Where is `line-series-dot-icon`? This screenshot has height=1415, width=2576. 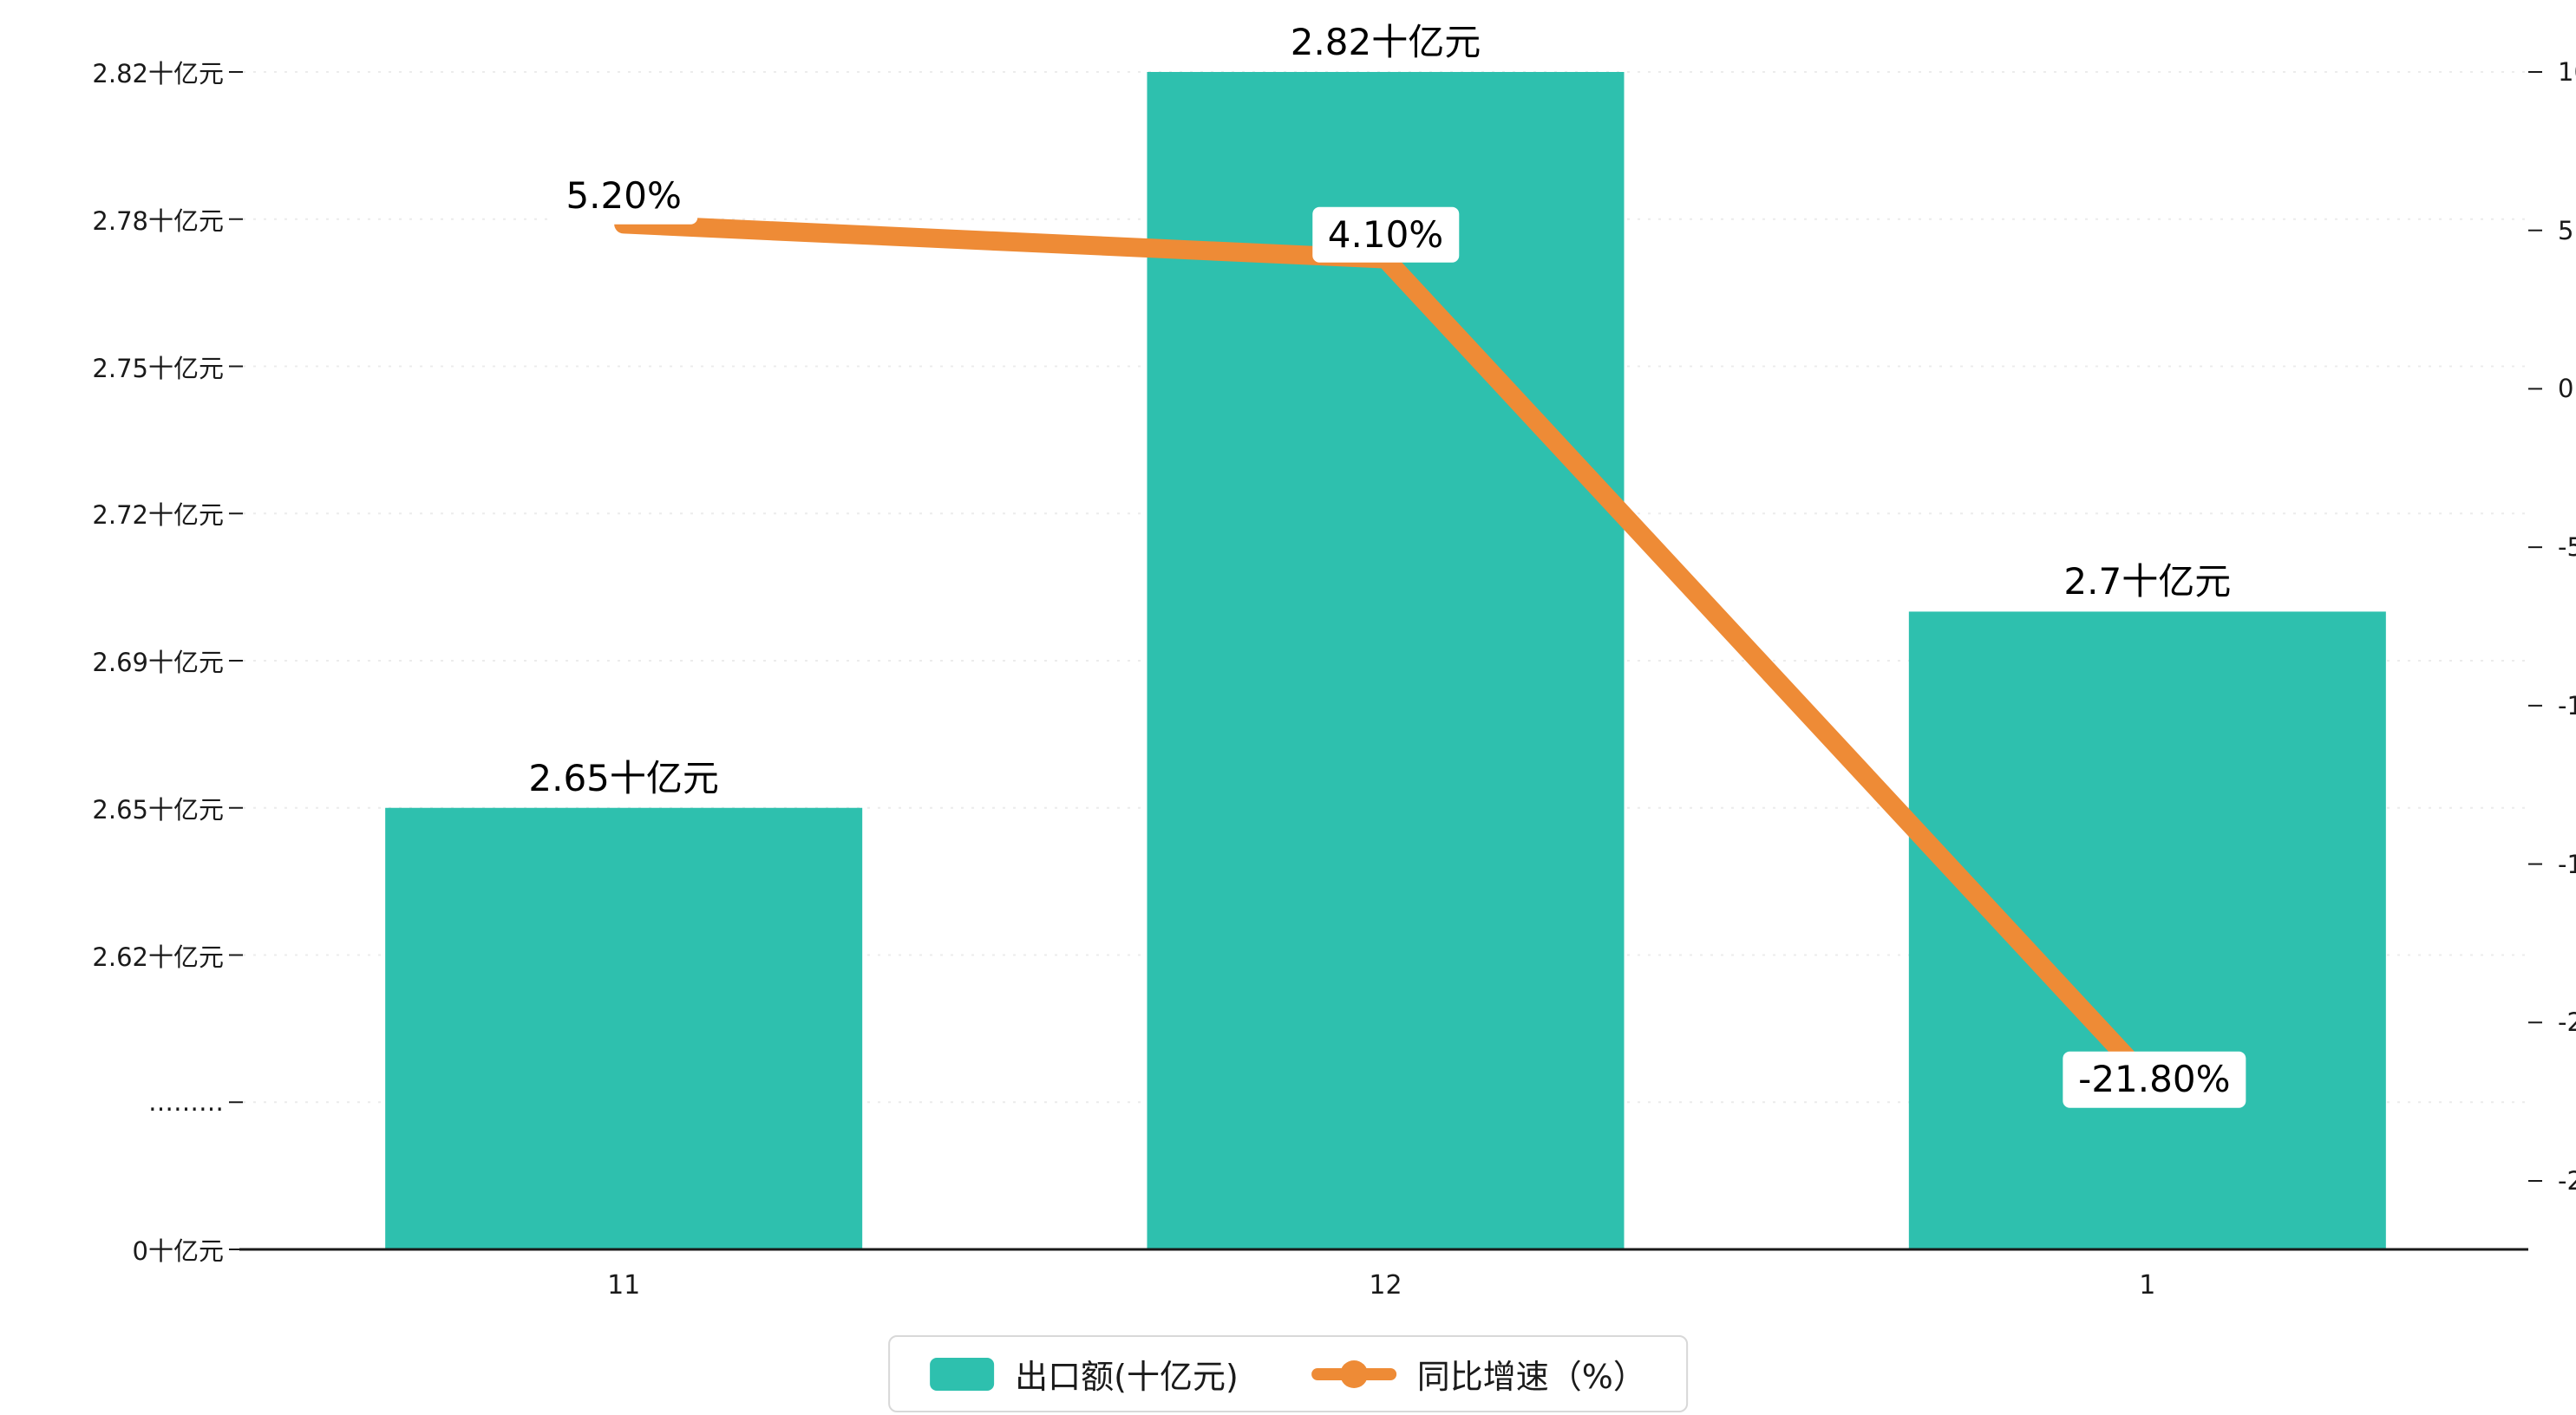 line-series-dot-icon is located at coordinates (1353, 1374).